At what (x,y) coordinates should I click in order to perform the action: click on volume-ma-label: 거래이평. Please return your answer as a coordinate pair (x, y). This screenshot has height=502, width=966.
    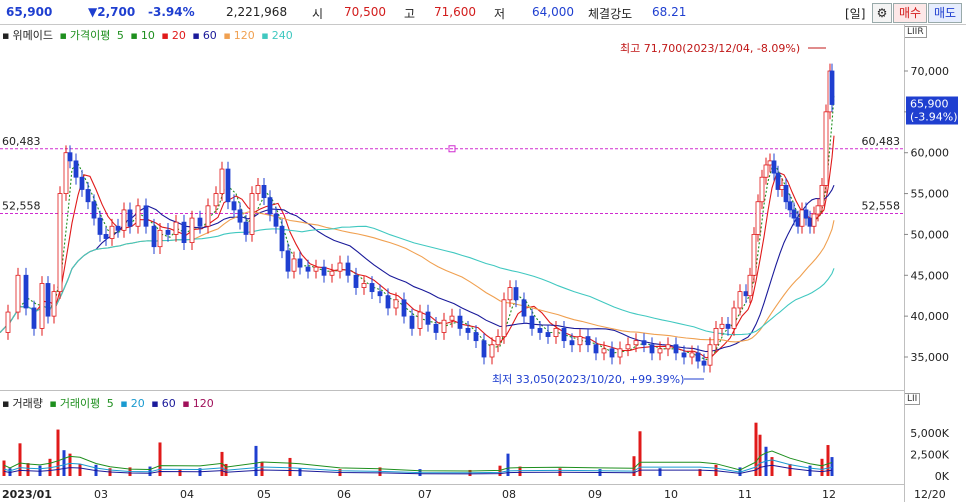
    Looking at the image, I should click on (80, 403).